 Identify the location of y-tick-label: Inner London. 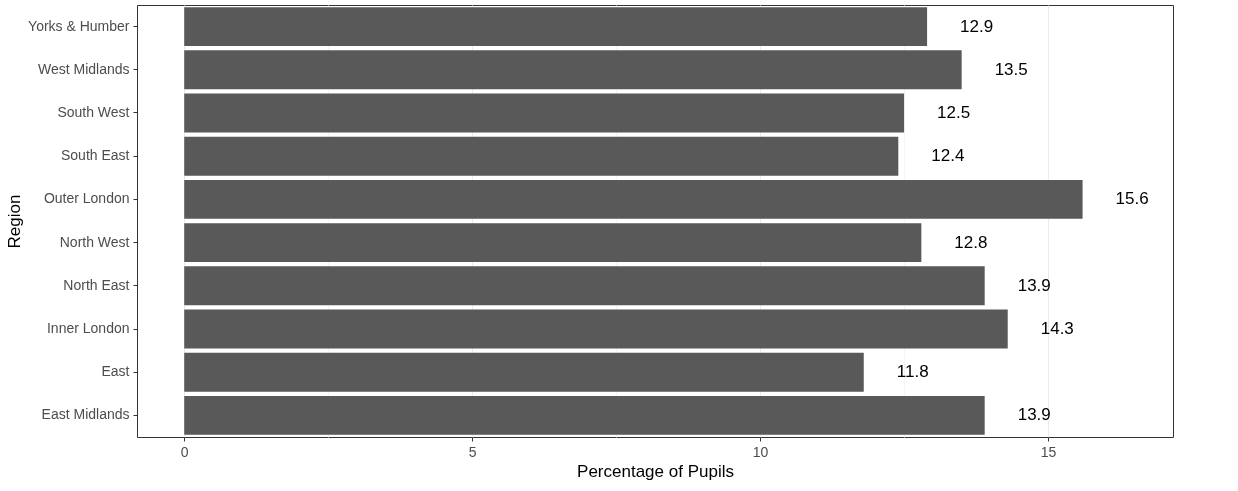
(88, 328).